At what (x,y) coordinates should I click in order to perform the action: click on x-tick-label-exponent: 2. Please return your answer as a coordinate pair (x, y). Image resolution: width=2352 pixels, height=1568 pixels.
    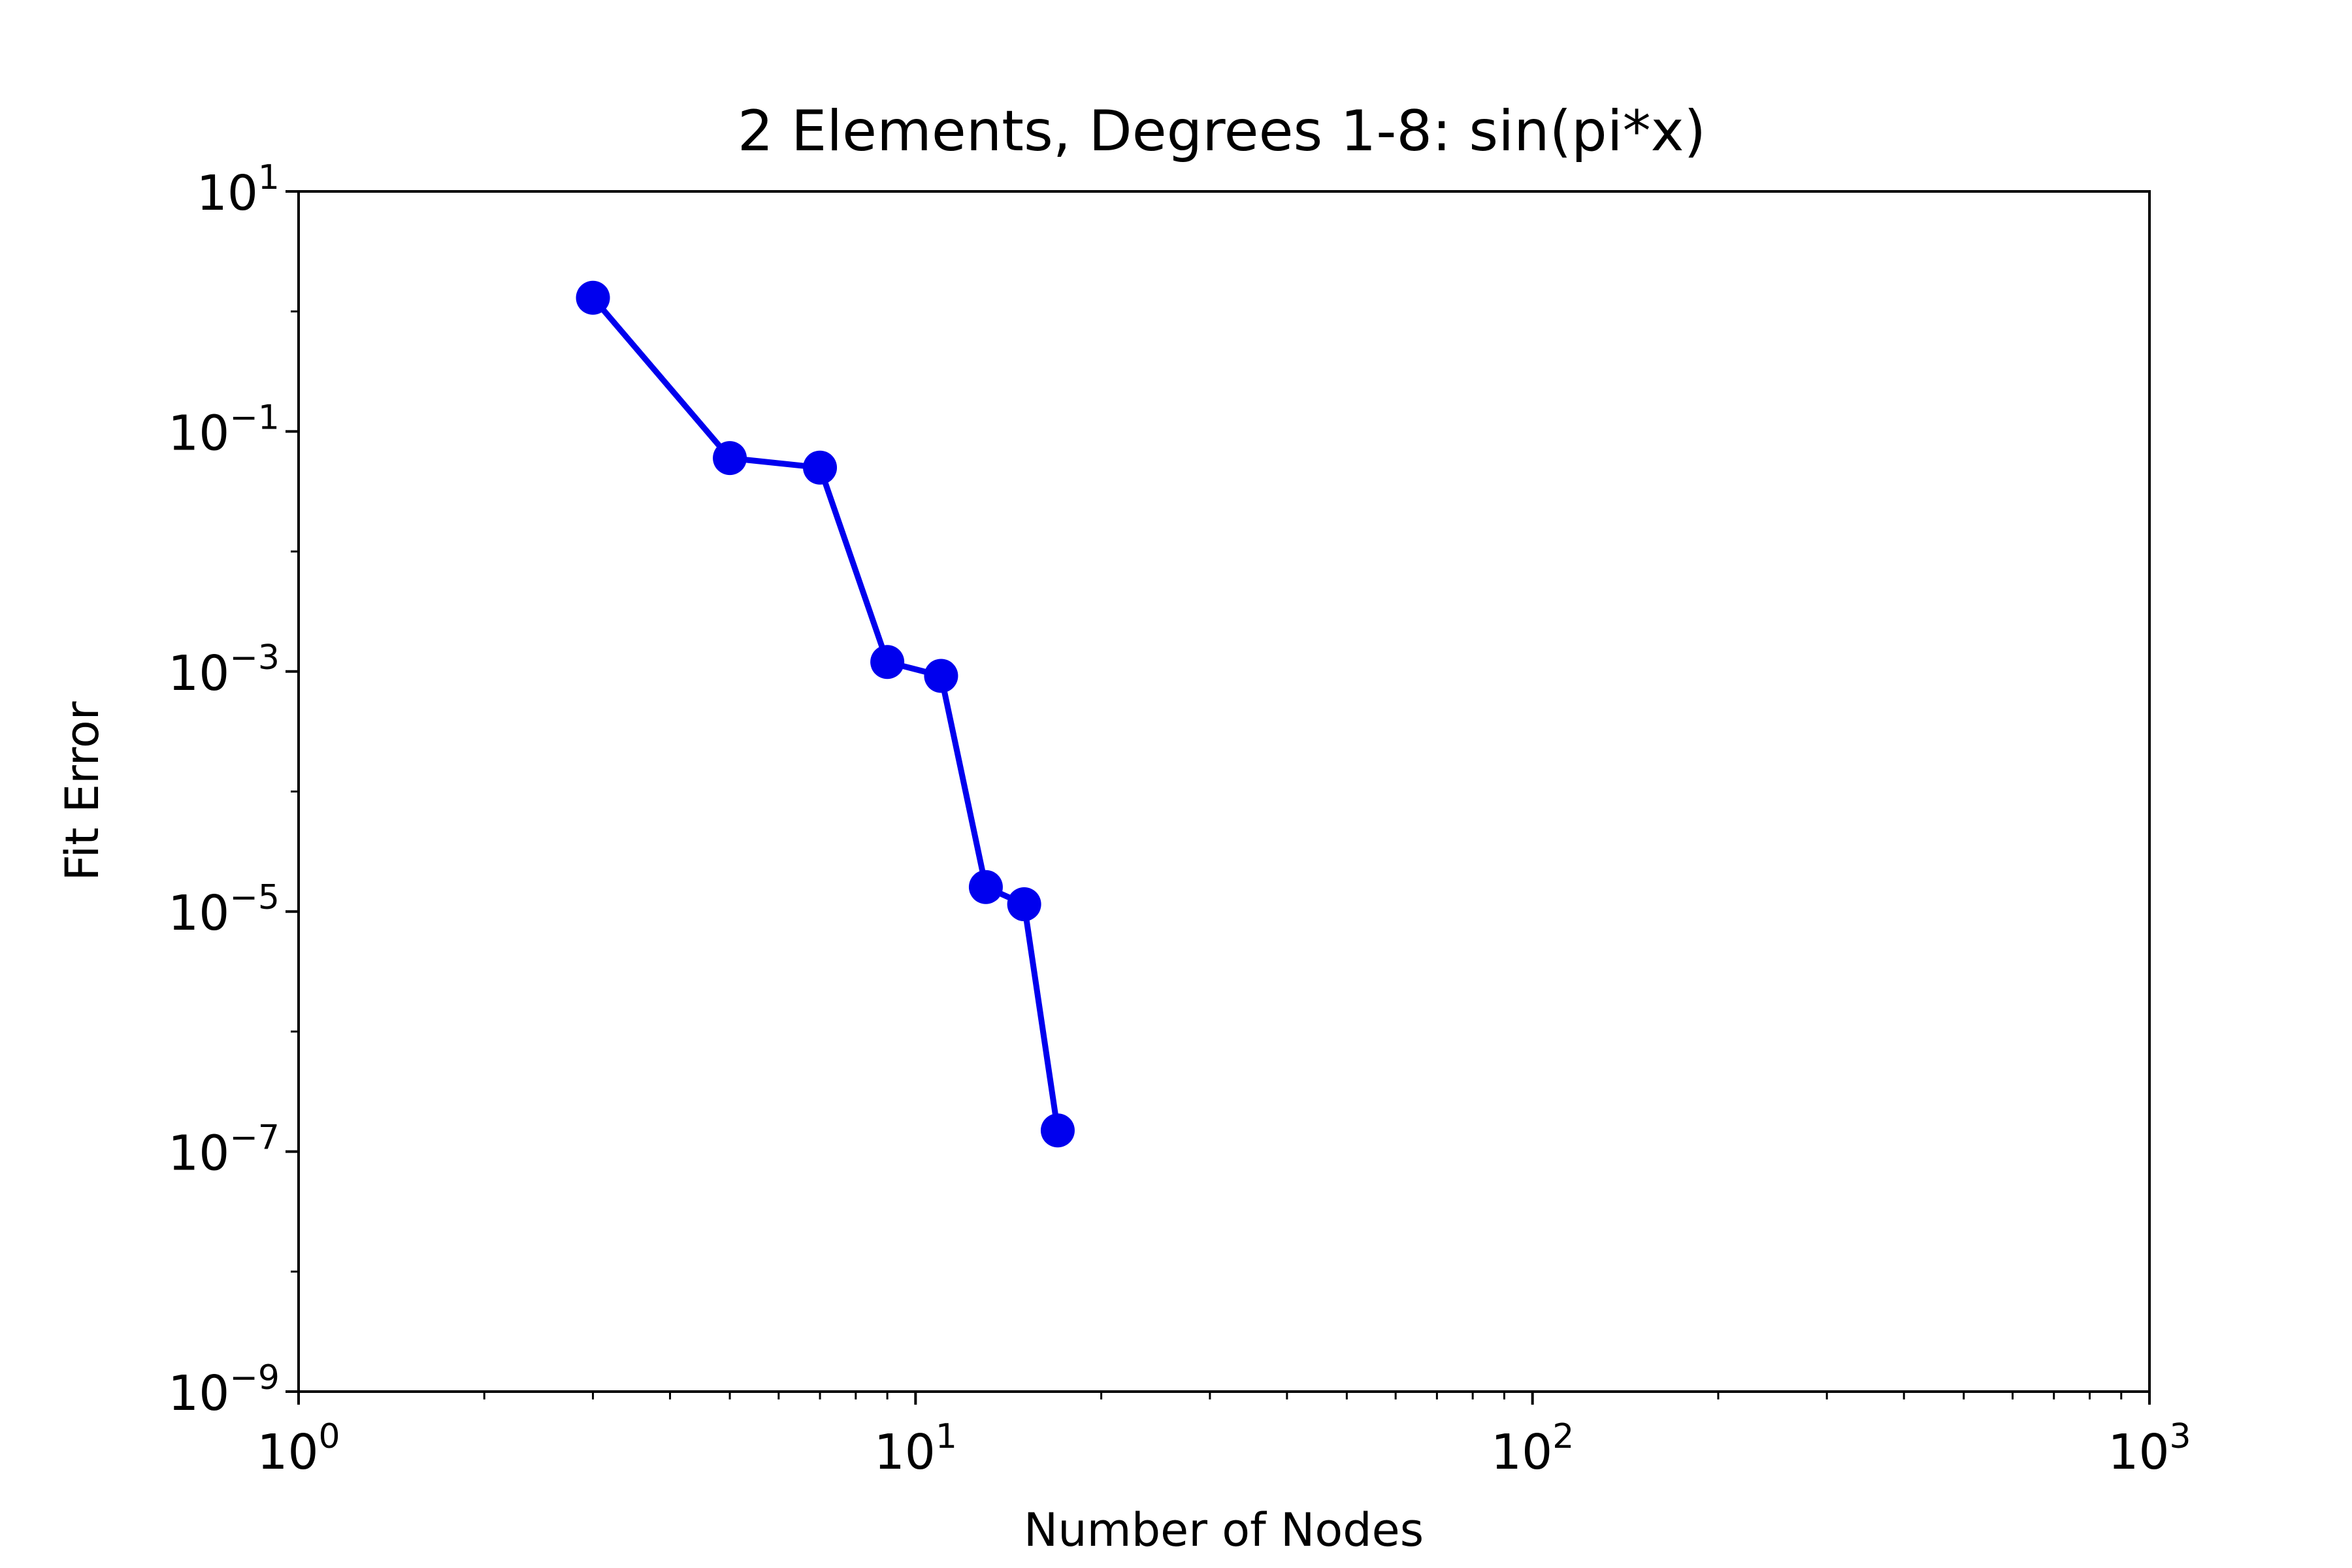
    Looking at the image, I should click on (1563, 1436).